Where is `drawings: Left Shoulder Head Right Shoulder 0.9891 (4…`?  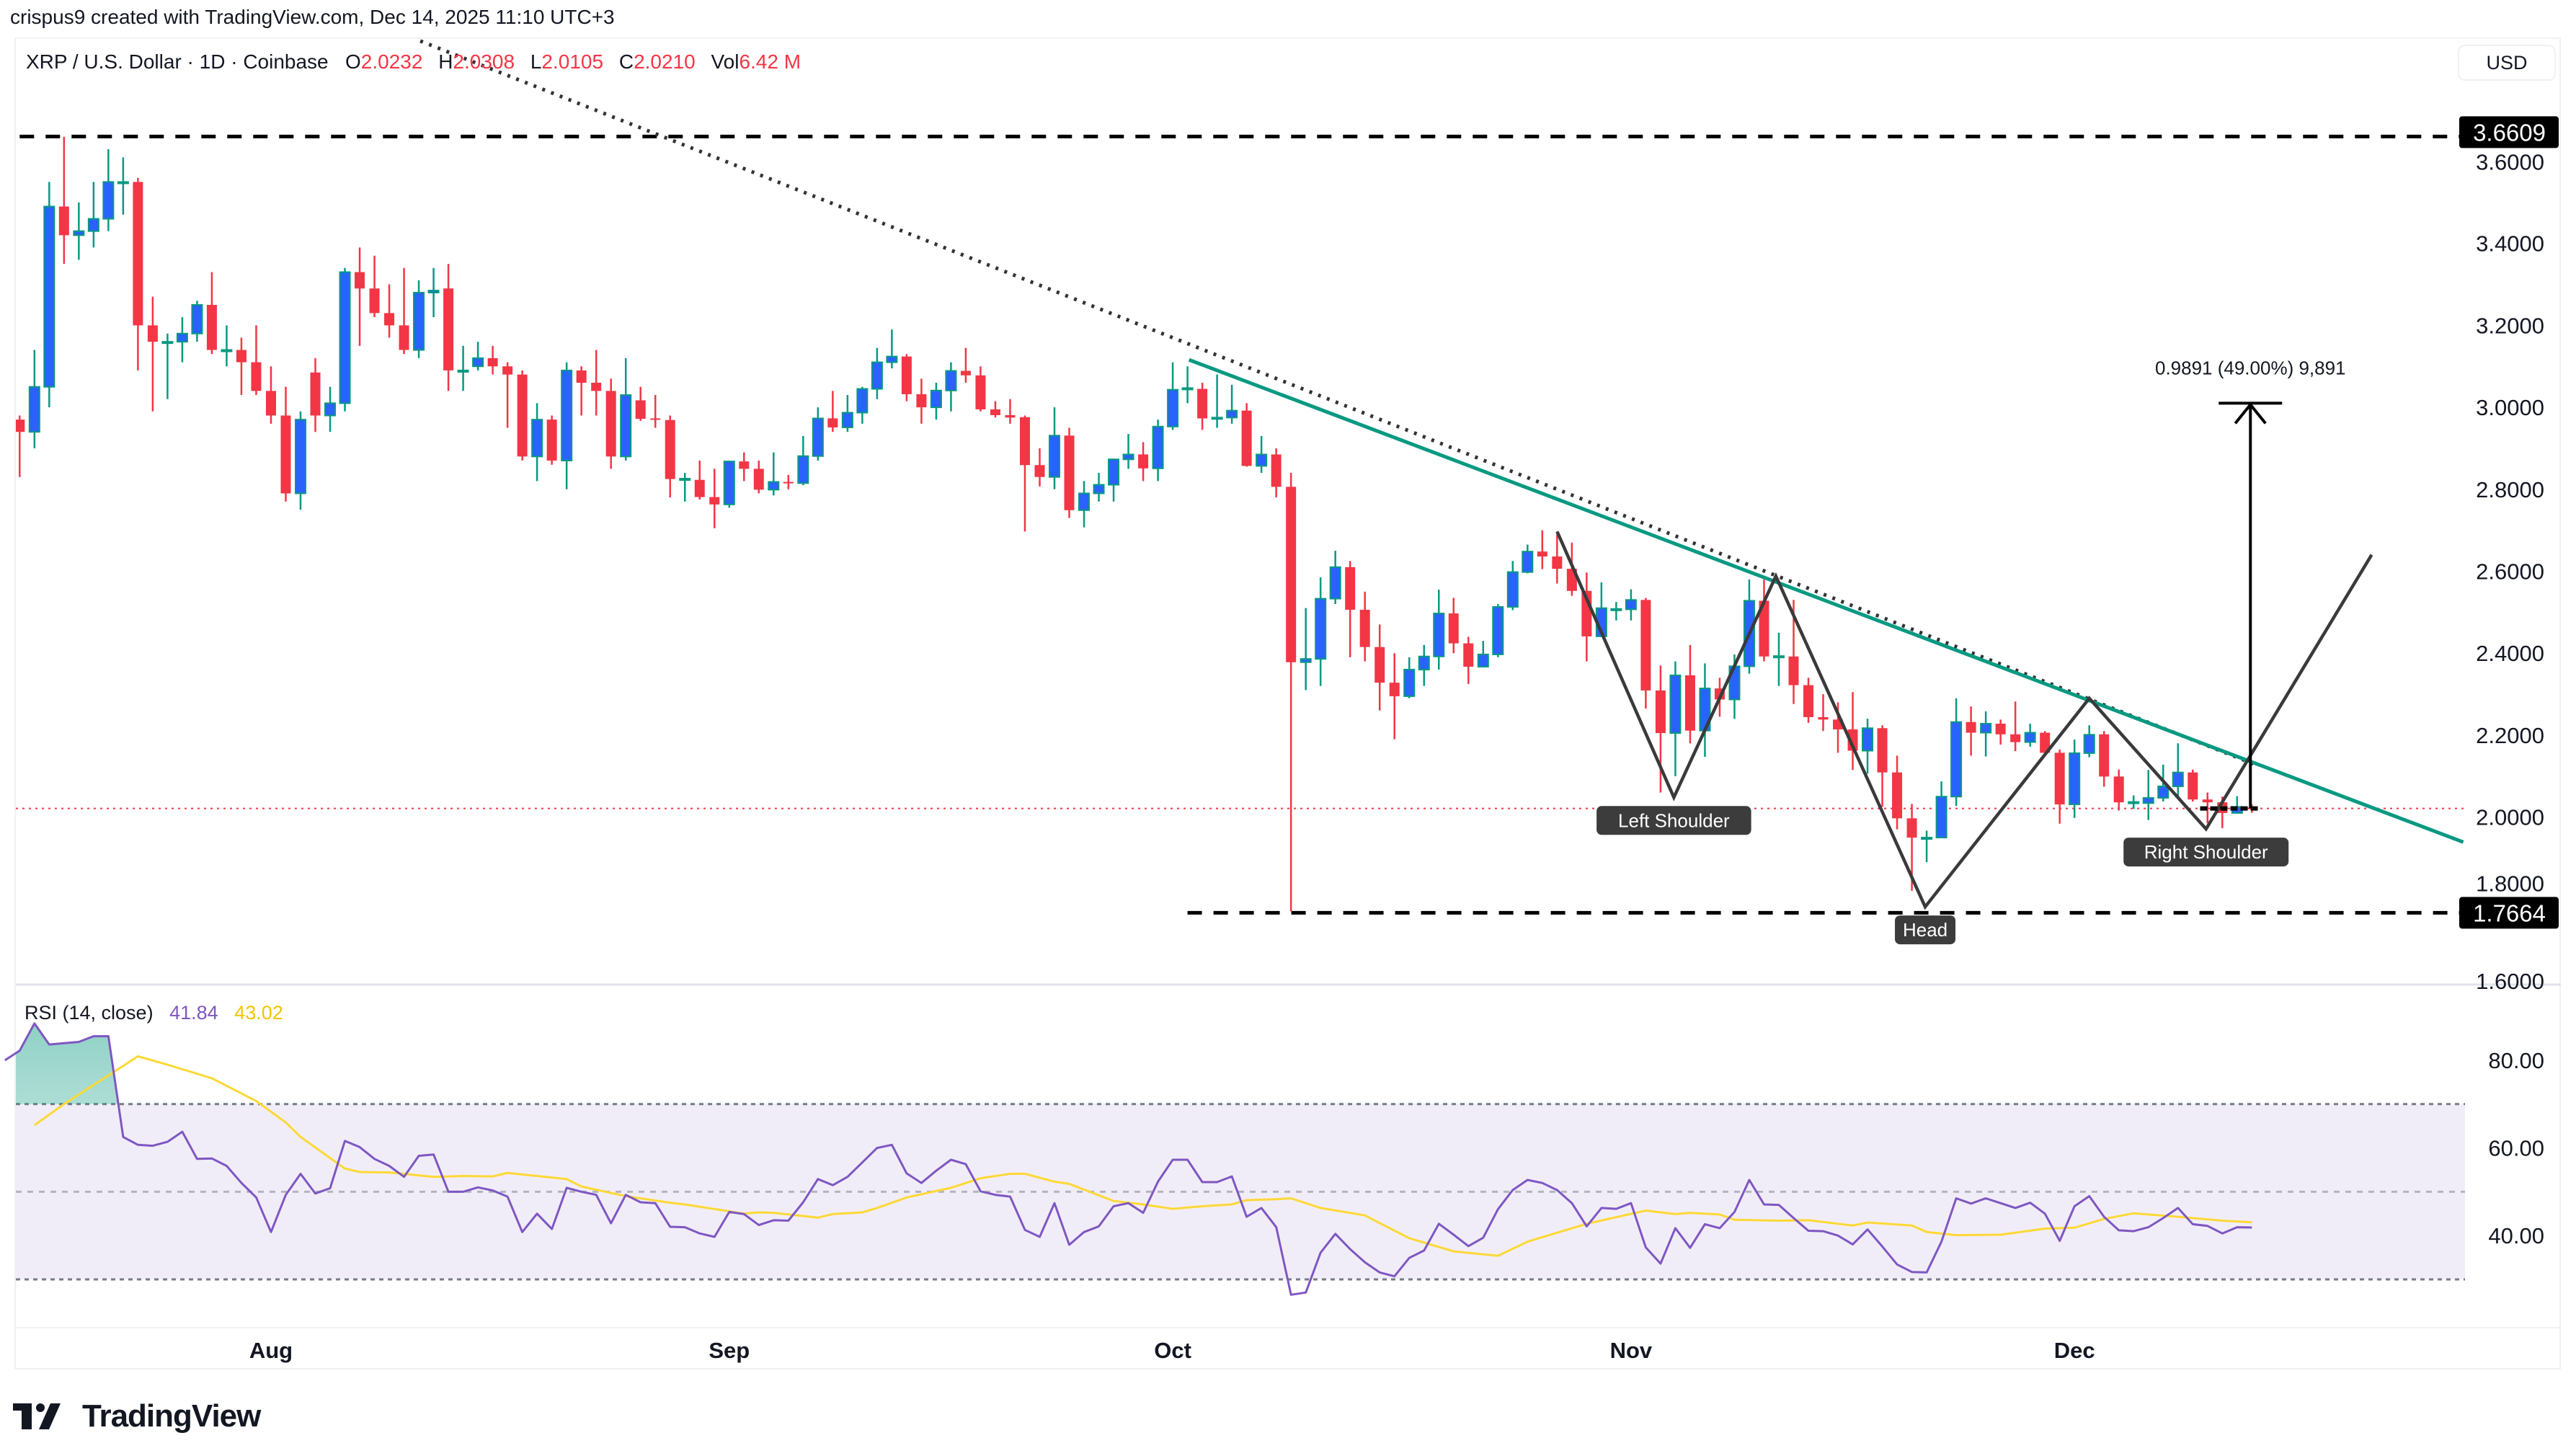 drawings: Left Shoulder Head Right Shoulder 0.9891 (4… is located at coordinates (1964, 651).